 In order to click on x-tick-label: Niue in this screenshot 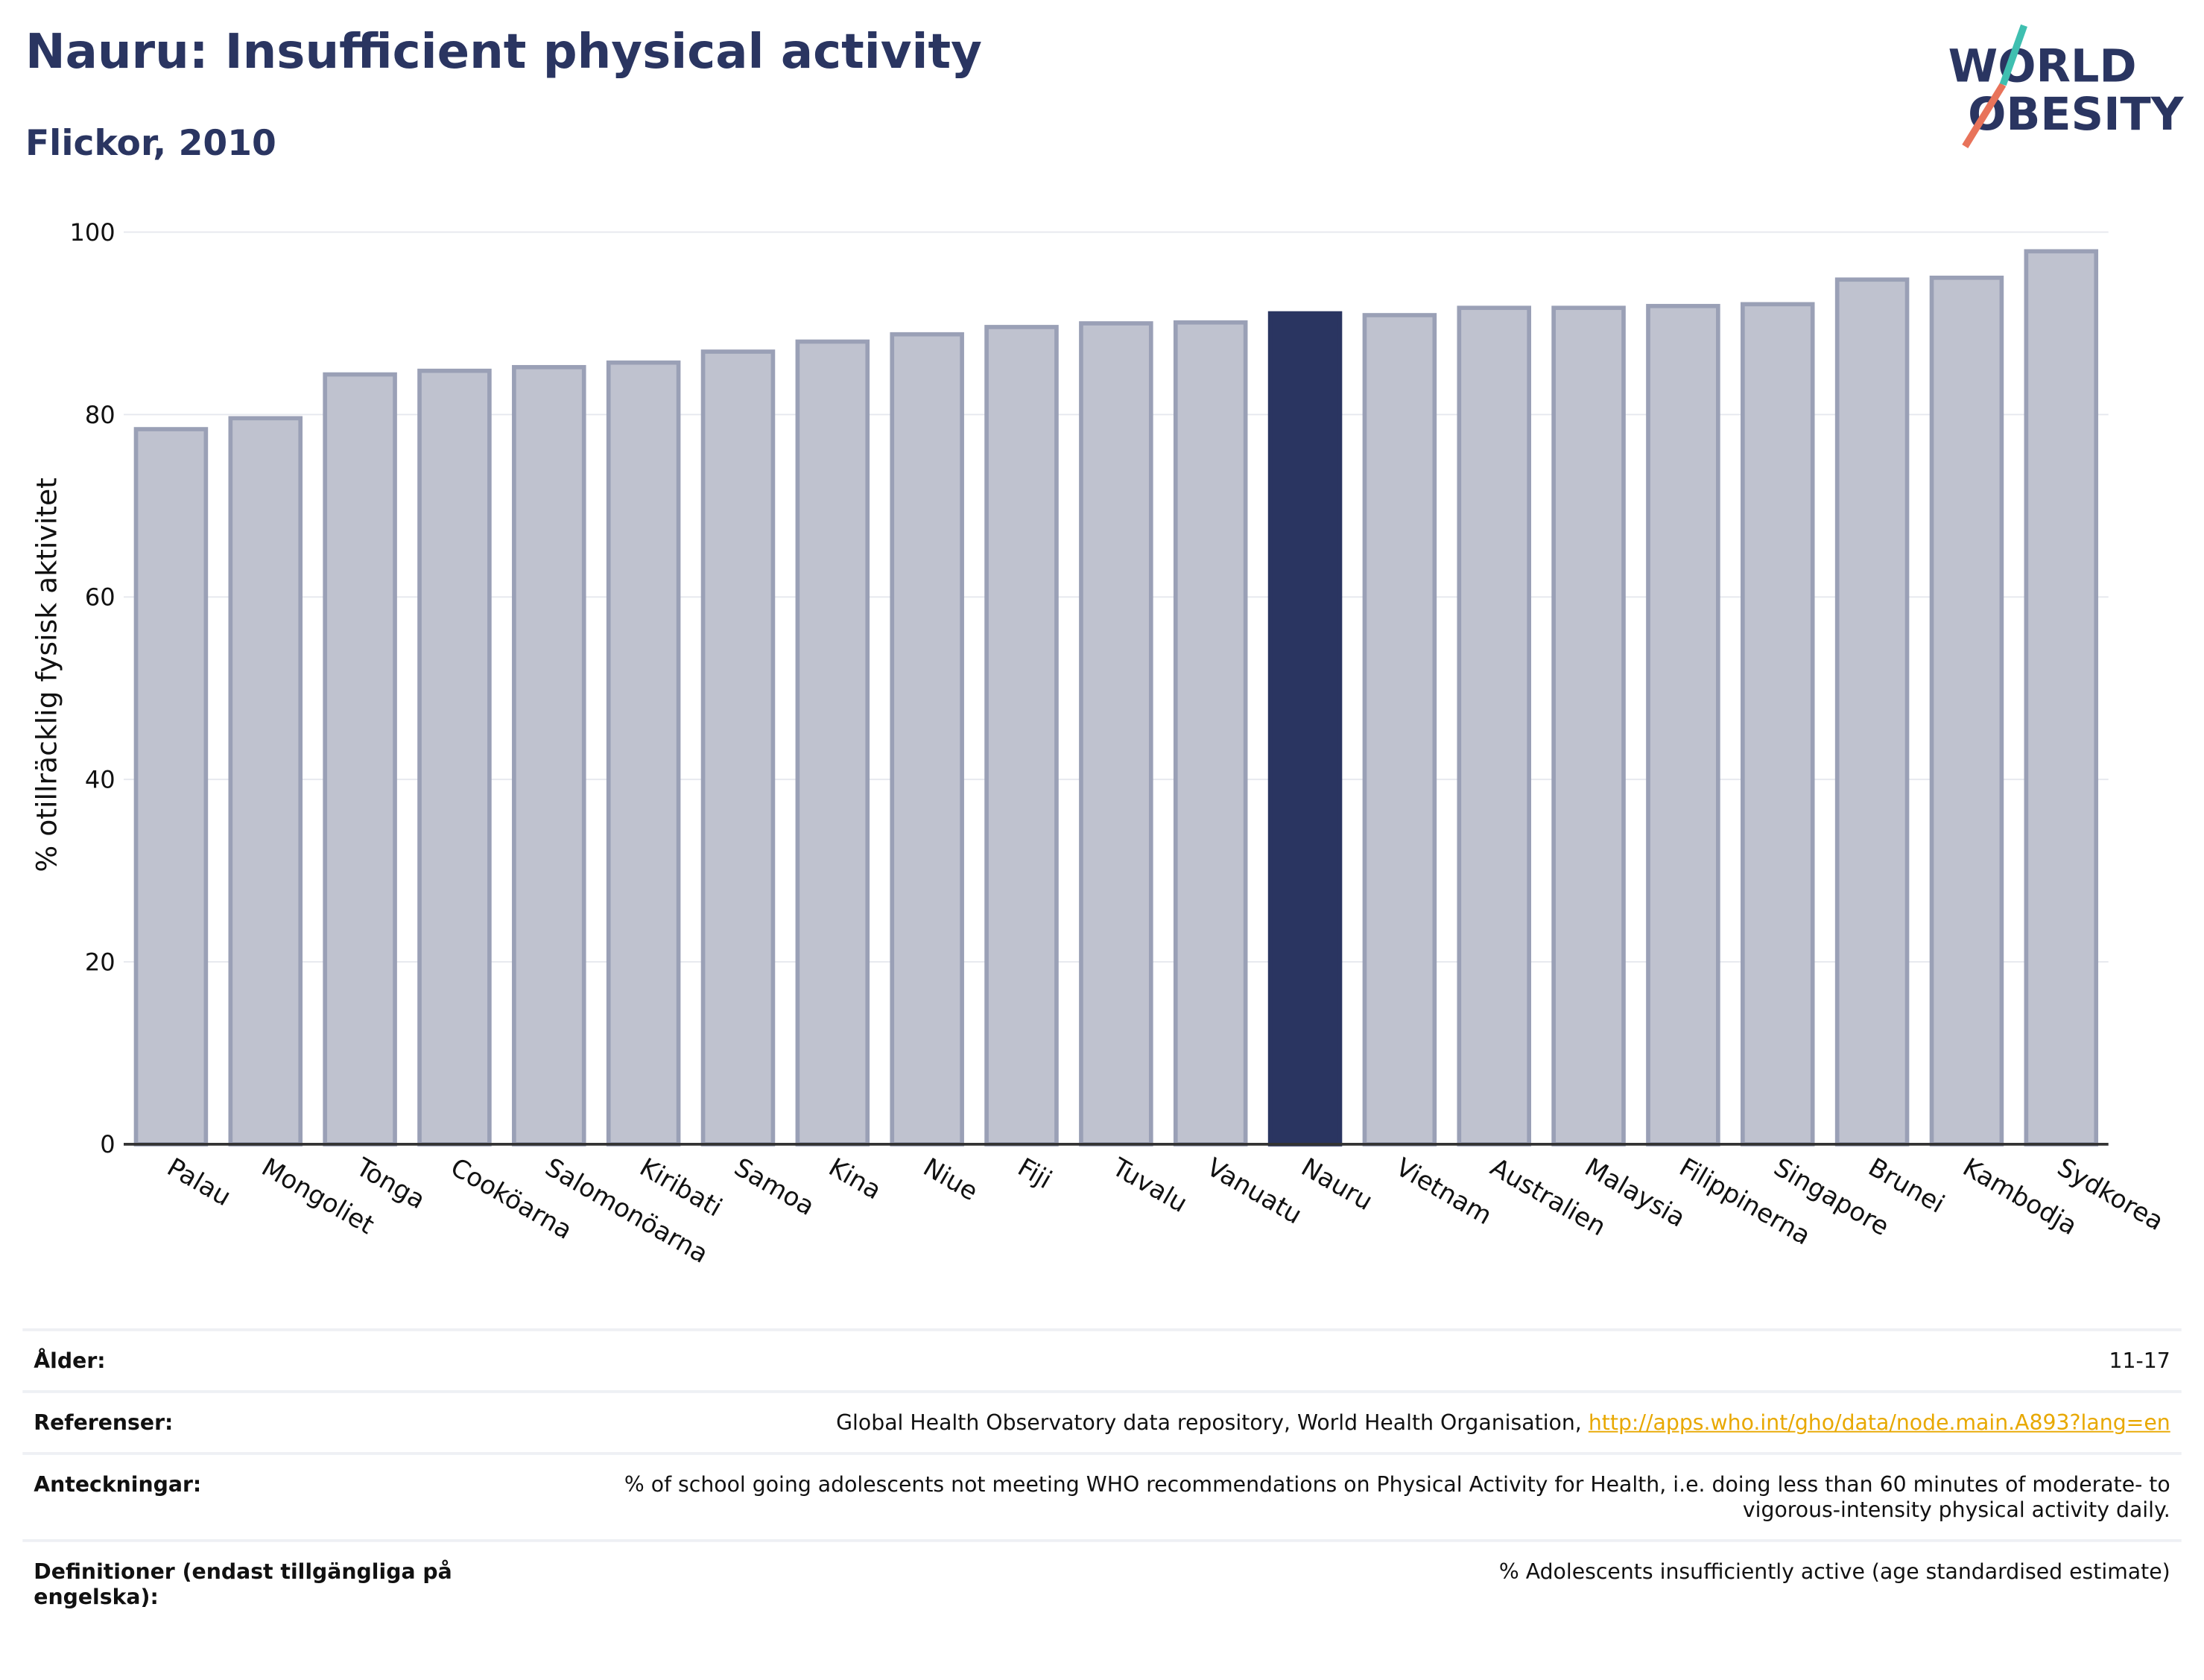, I will do `click(950, 1180)`.